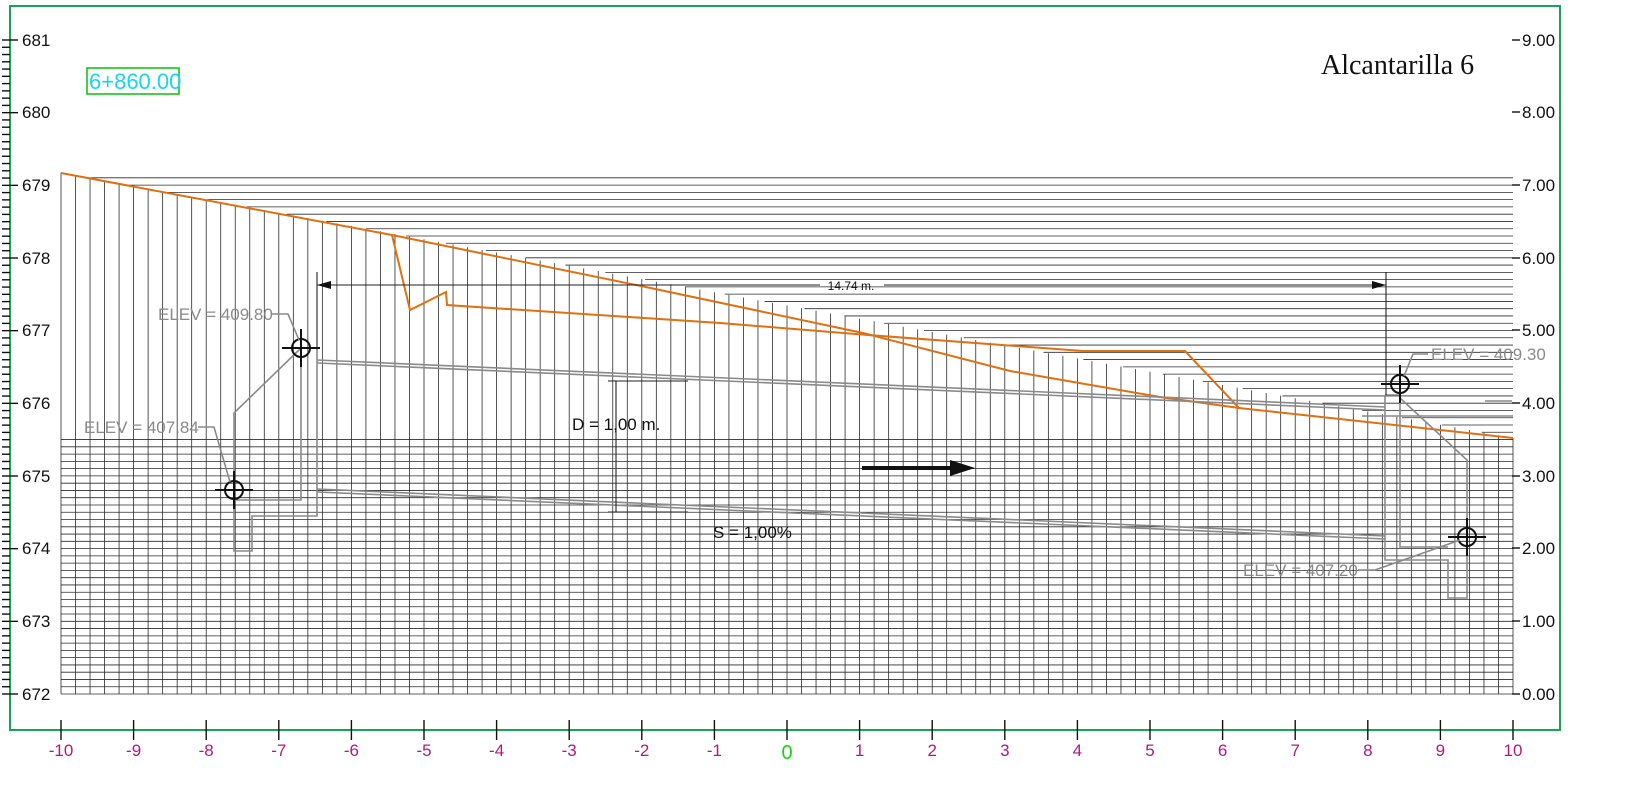 This screenshot has height=793, width=1632. I want to click on x-axis-label: 9, so click(1440, 750).